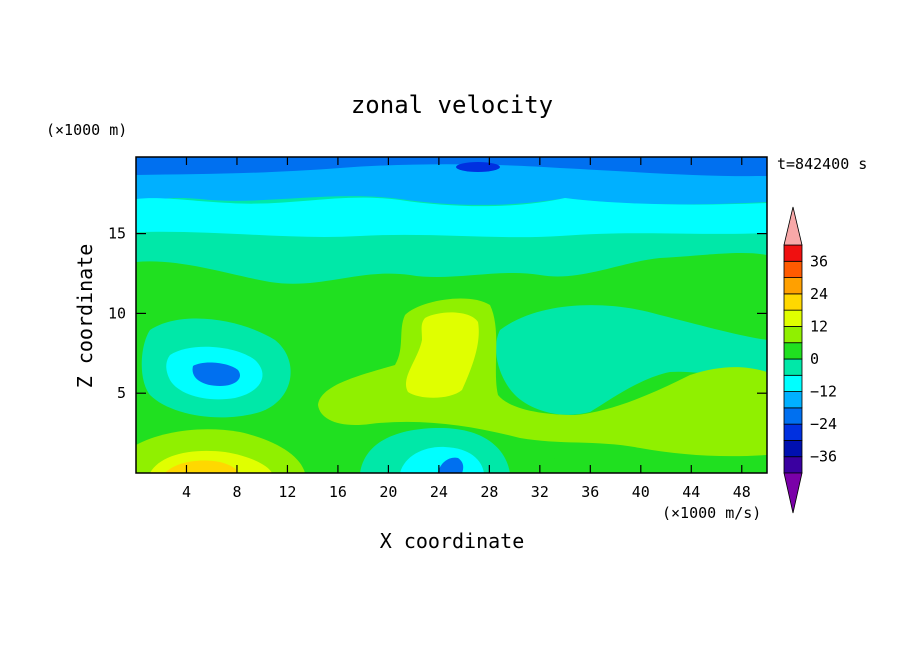 The width and height of the screenshot is (904, 654). What do you see at coordinates (216, 374) in the screenshot?
I see `contour-vortex-left-blue` at bounding box center [216, 374].